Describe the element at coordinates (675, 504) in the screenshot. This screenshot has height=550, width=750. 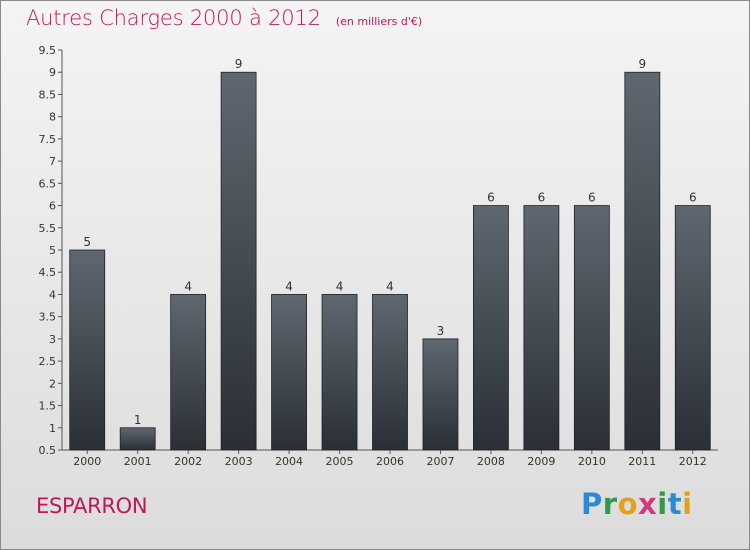
I see `logo-letter: t` at that location.